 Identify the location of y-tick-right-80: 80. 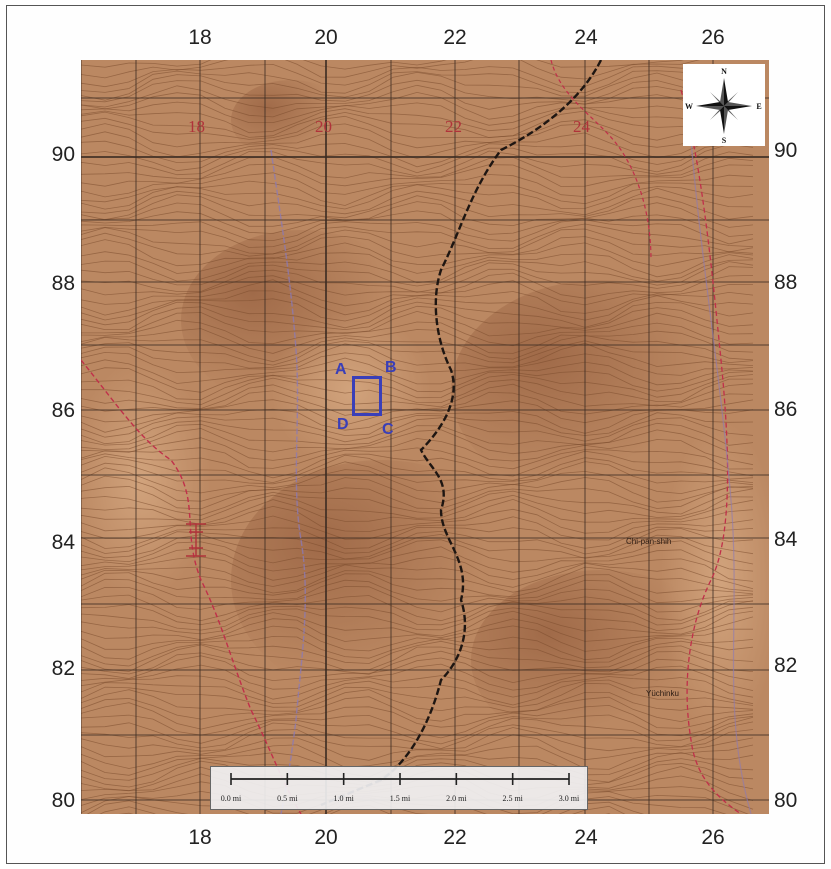
(786, 800).